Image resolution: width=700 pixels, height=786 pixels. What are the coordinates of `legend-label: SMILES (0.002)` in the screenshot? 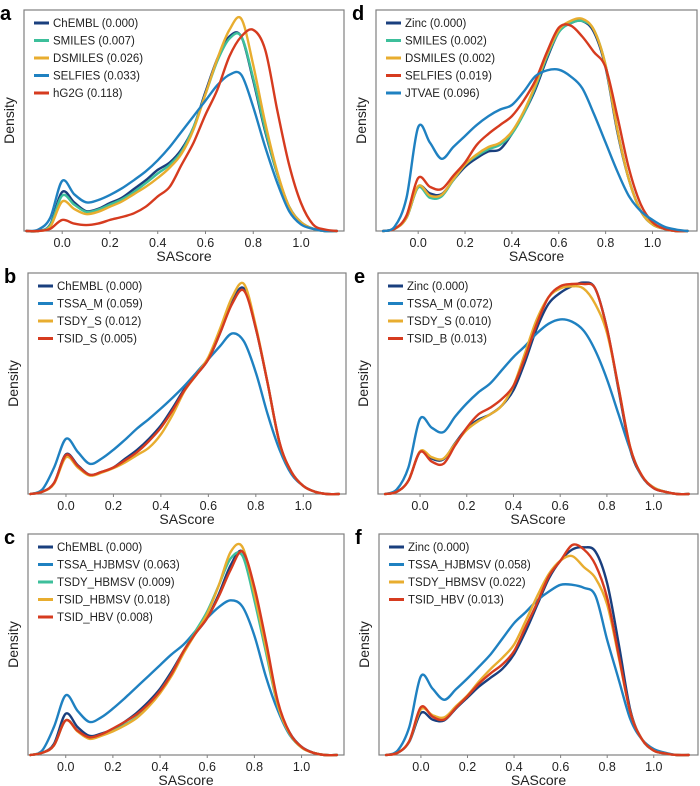 It's located at (446, 42).